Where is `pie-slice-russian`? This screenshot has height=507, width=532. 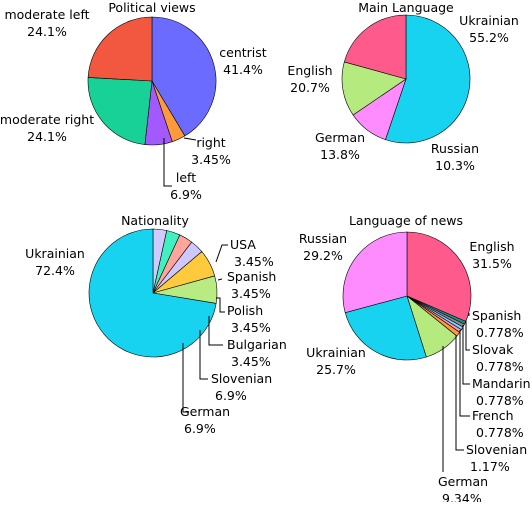
pie-slice-russian is located at coordinates (375, 272).